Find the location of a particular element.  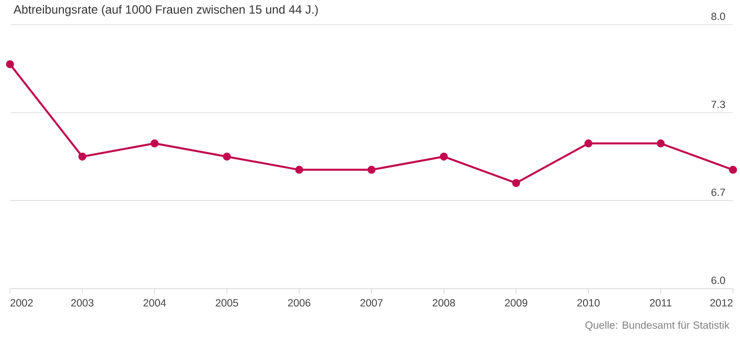

x-tick-label: 2007 is located at coordinates (371, 303).